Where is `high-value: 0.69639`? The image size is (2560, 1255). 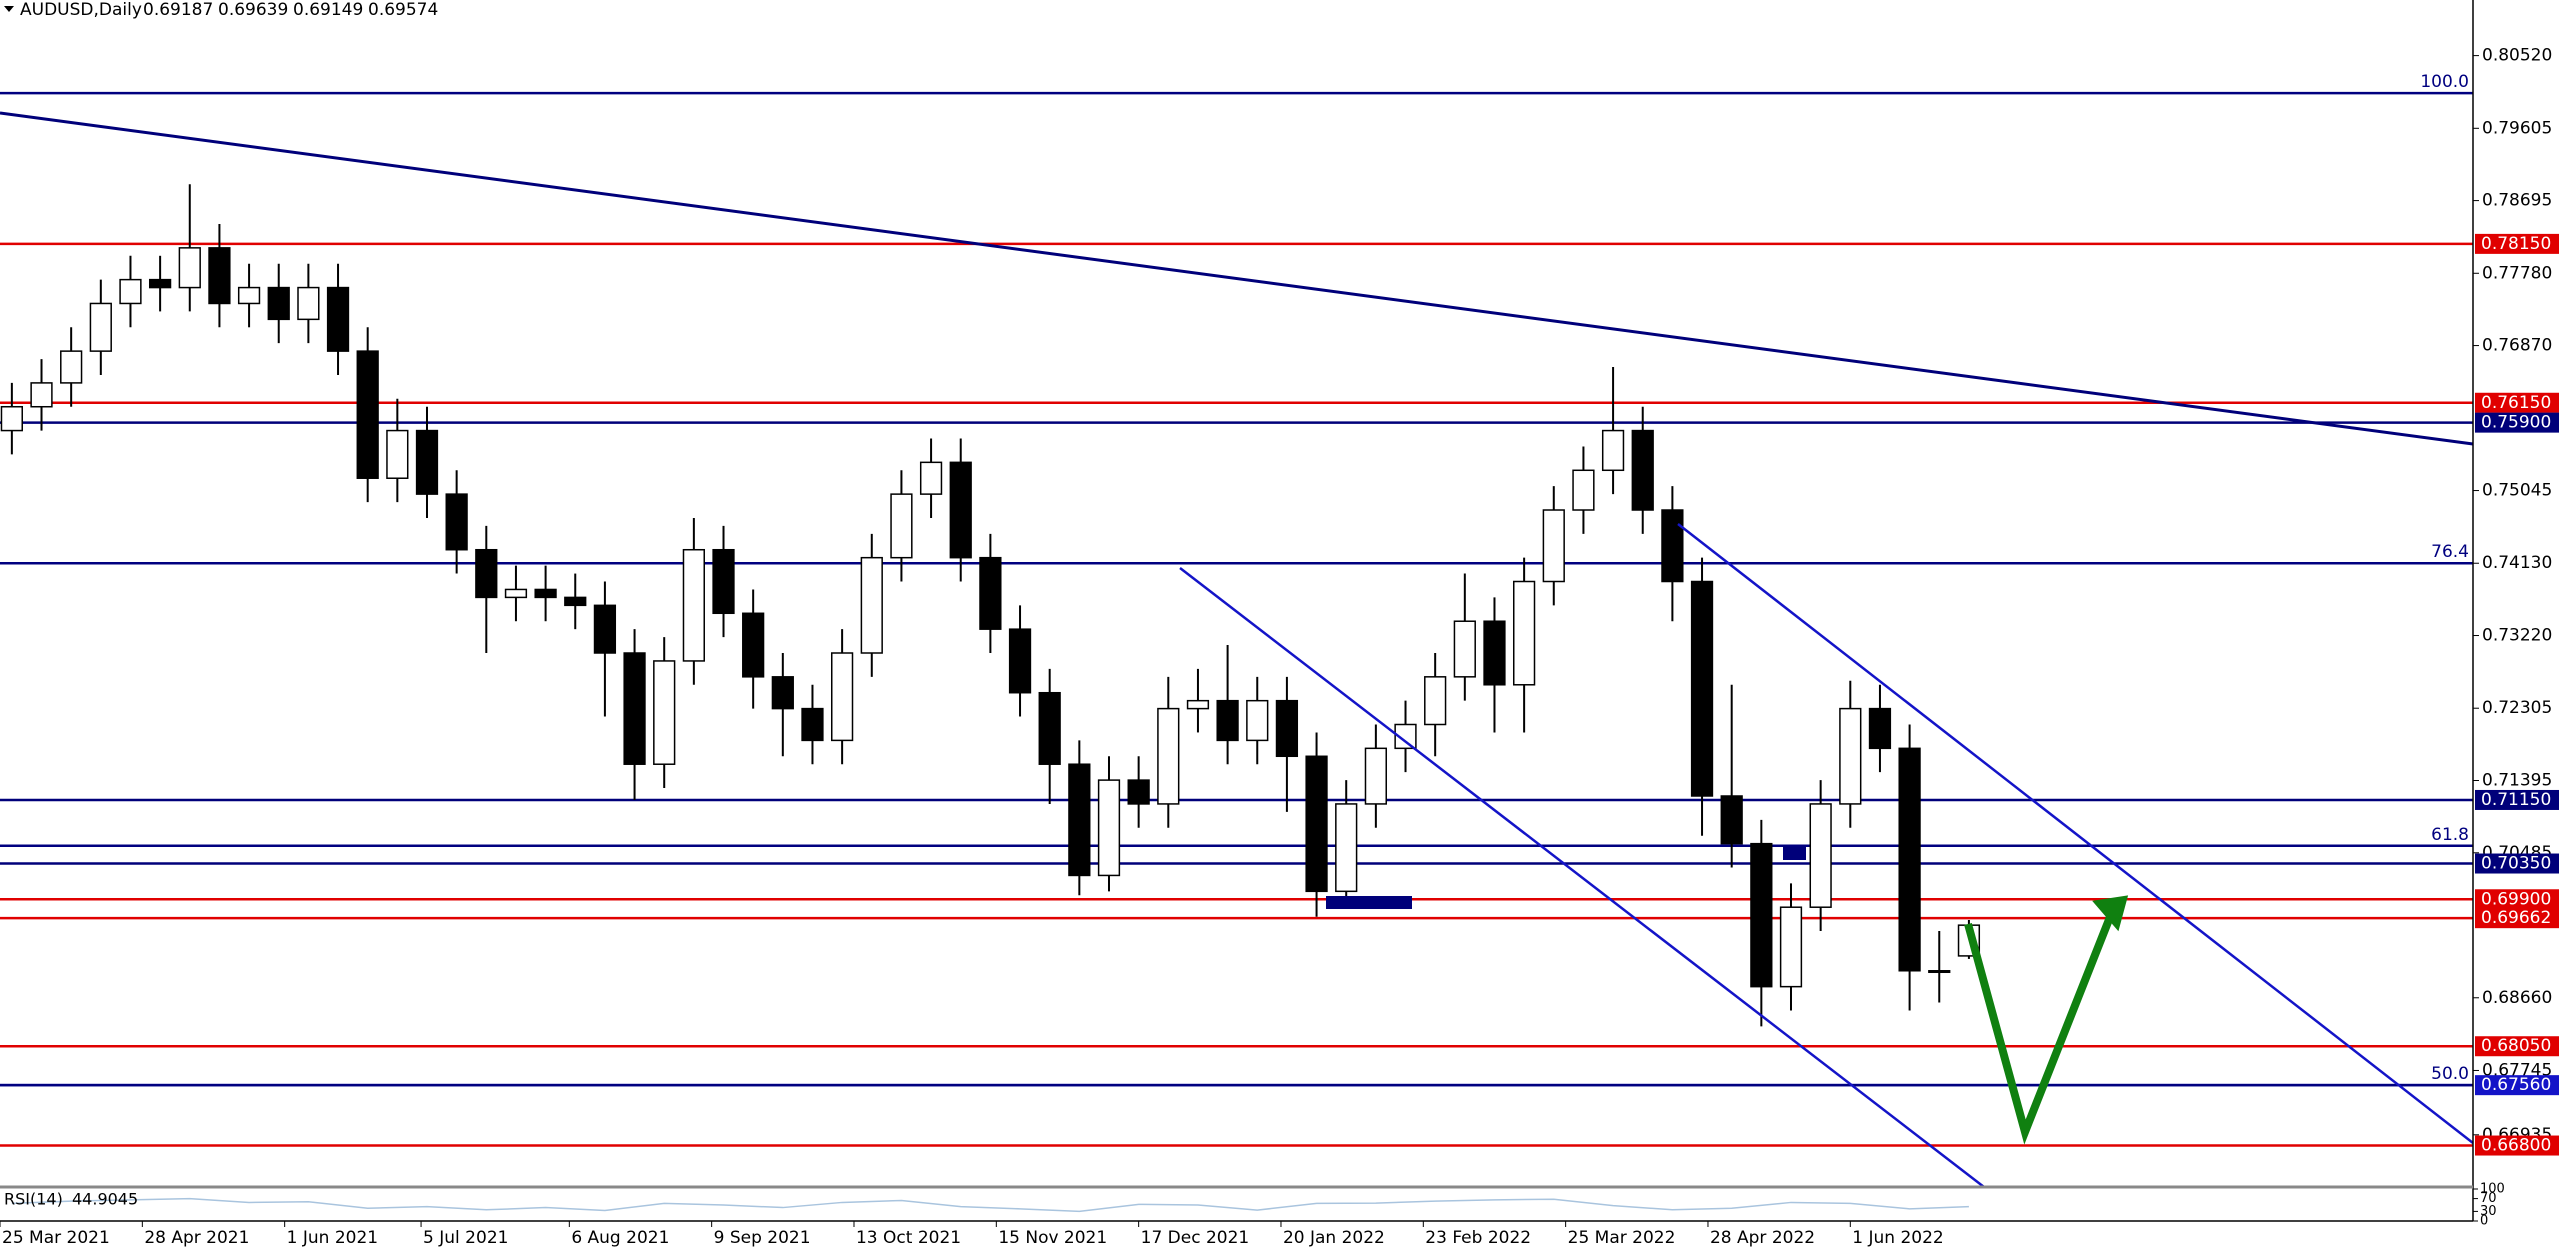 high-value: 0.69639 is located at coordinates (253, 10).